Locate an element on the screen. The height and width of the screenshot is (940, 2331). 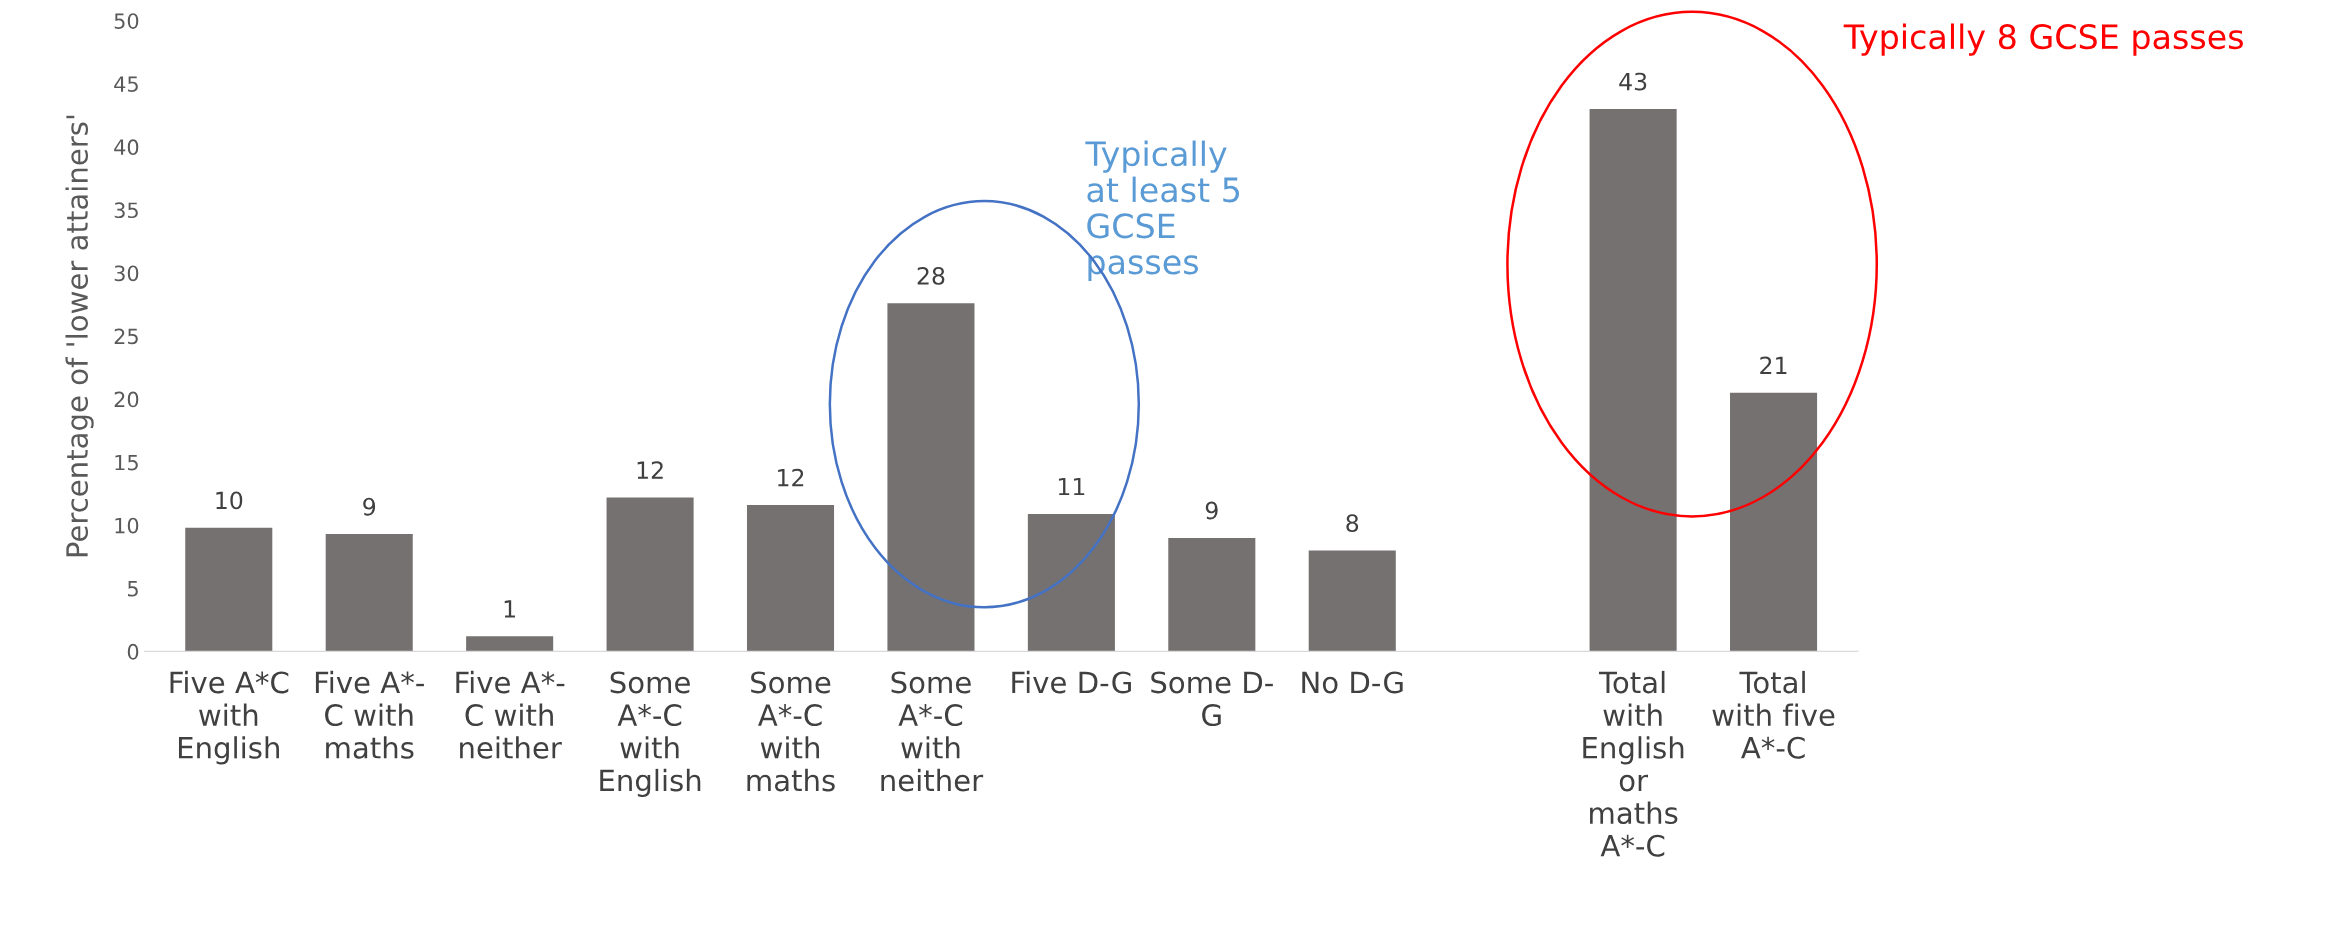
x-tick-label: Some D- G is located at coordinates (1212, 699).